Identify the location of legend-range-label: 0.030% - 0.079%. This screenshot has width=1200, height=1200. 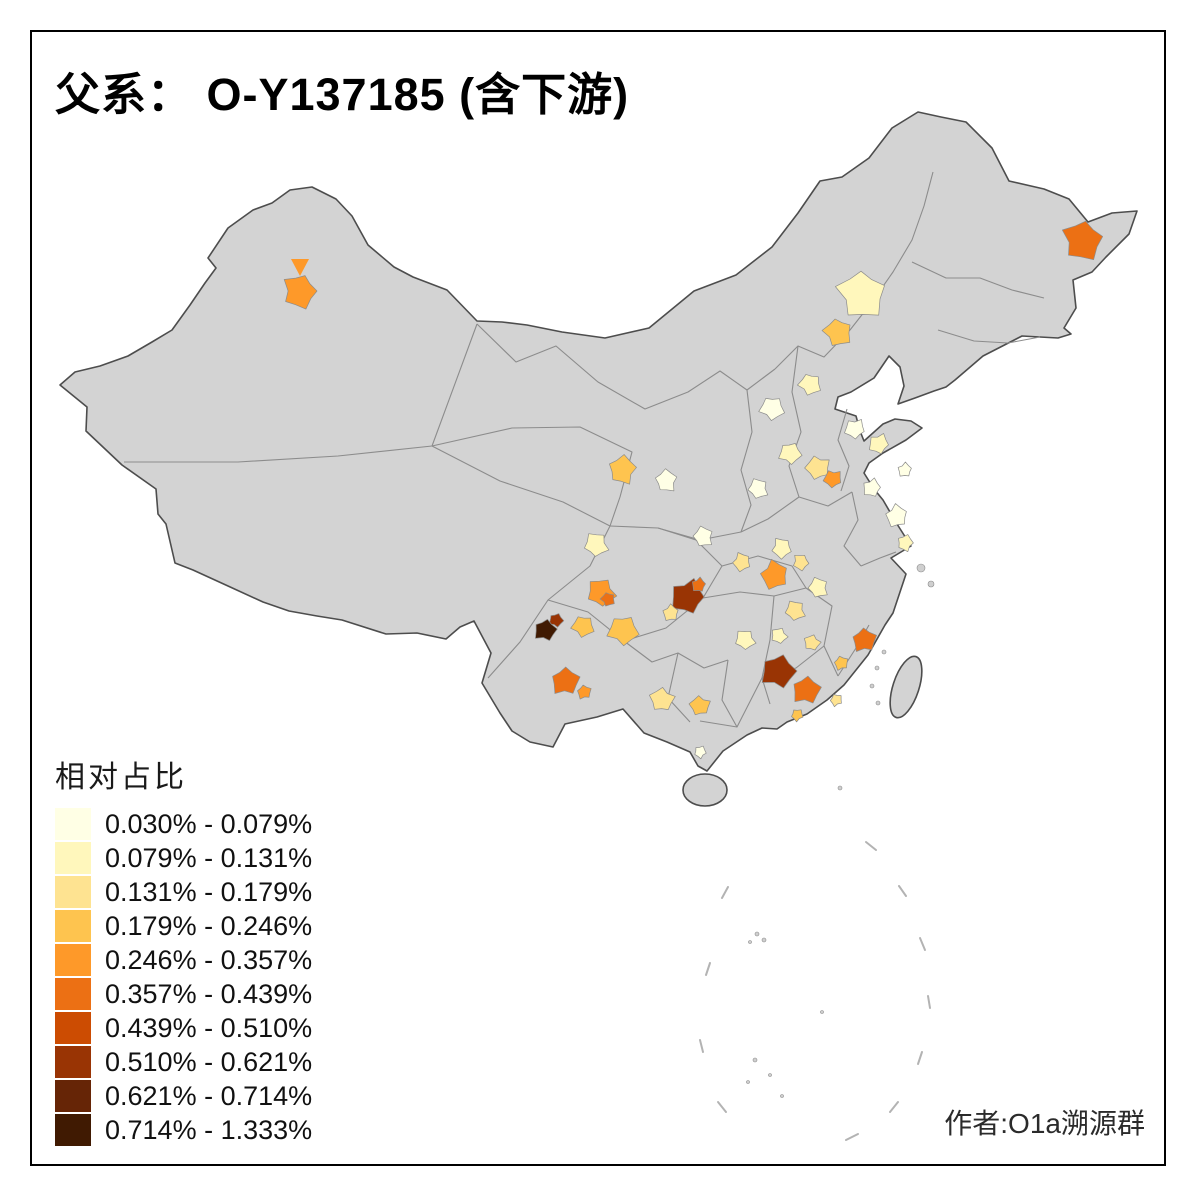
(209, 823).